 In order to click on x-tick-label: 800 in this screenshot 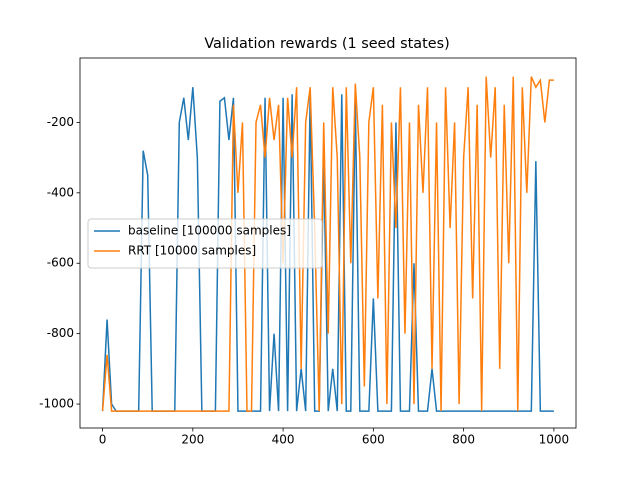, I will do `click(463, 440)`.